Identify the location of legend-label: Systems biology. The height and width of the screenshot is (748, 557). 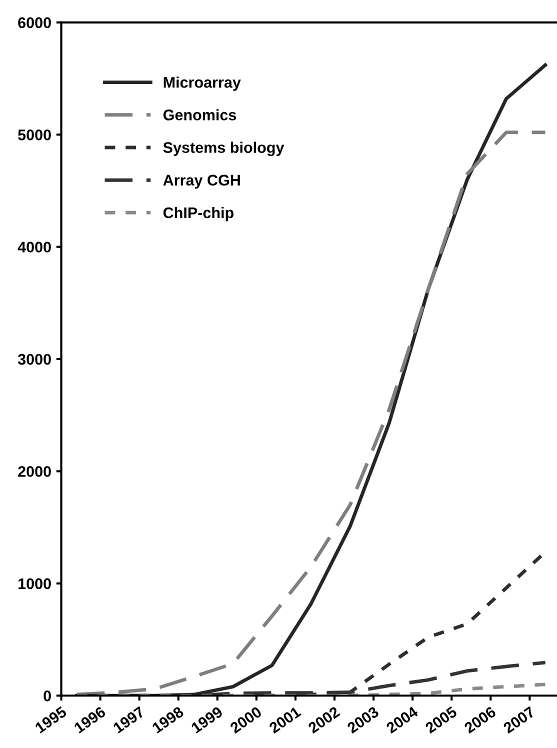
(223, 149).